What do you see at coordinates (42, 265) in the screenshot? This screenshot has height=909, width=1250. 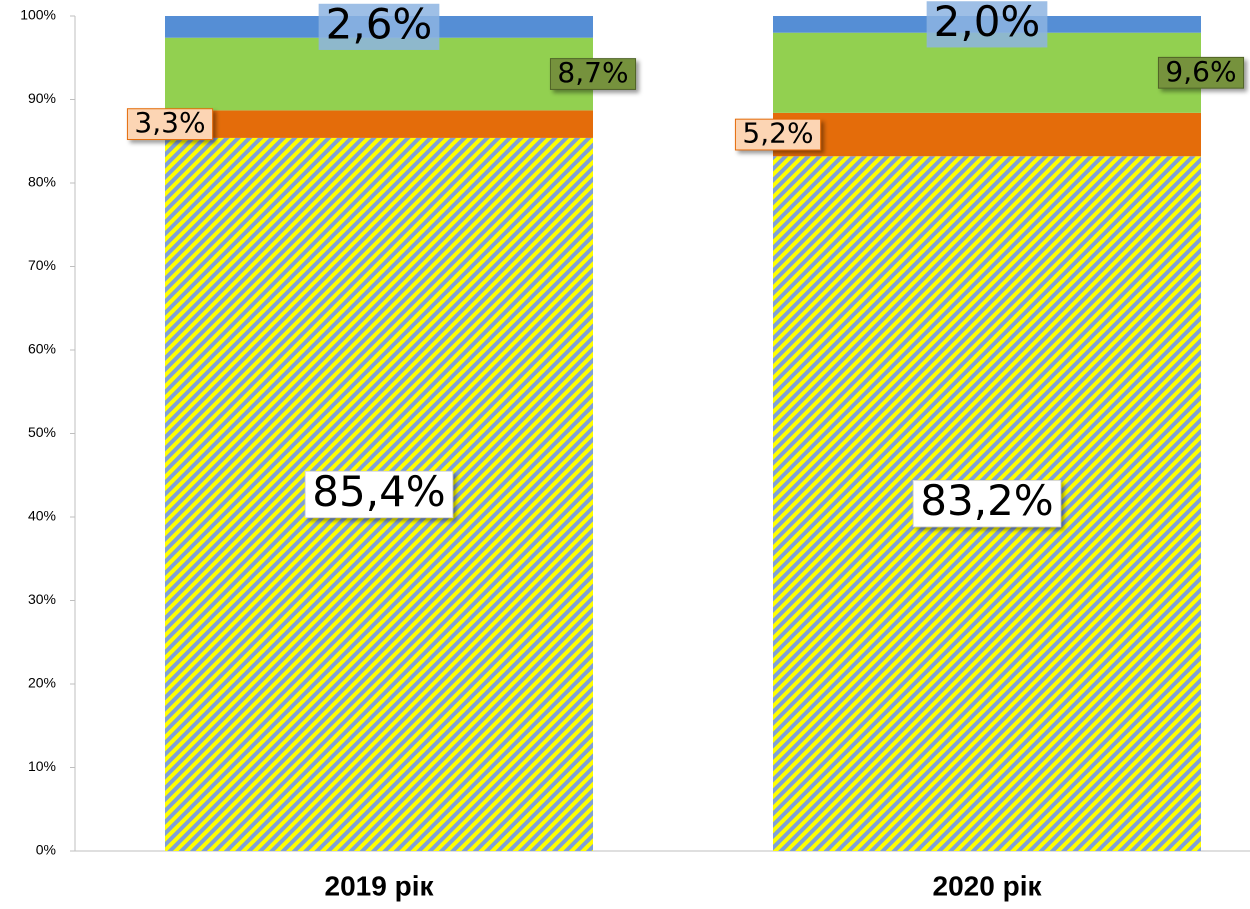 I see `y-tick-label: 70%` at bounding box center [42, 265].